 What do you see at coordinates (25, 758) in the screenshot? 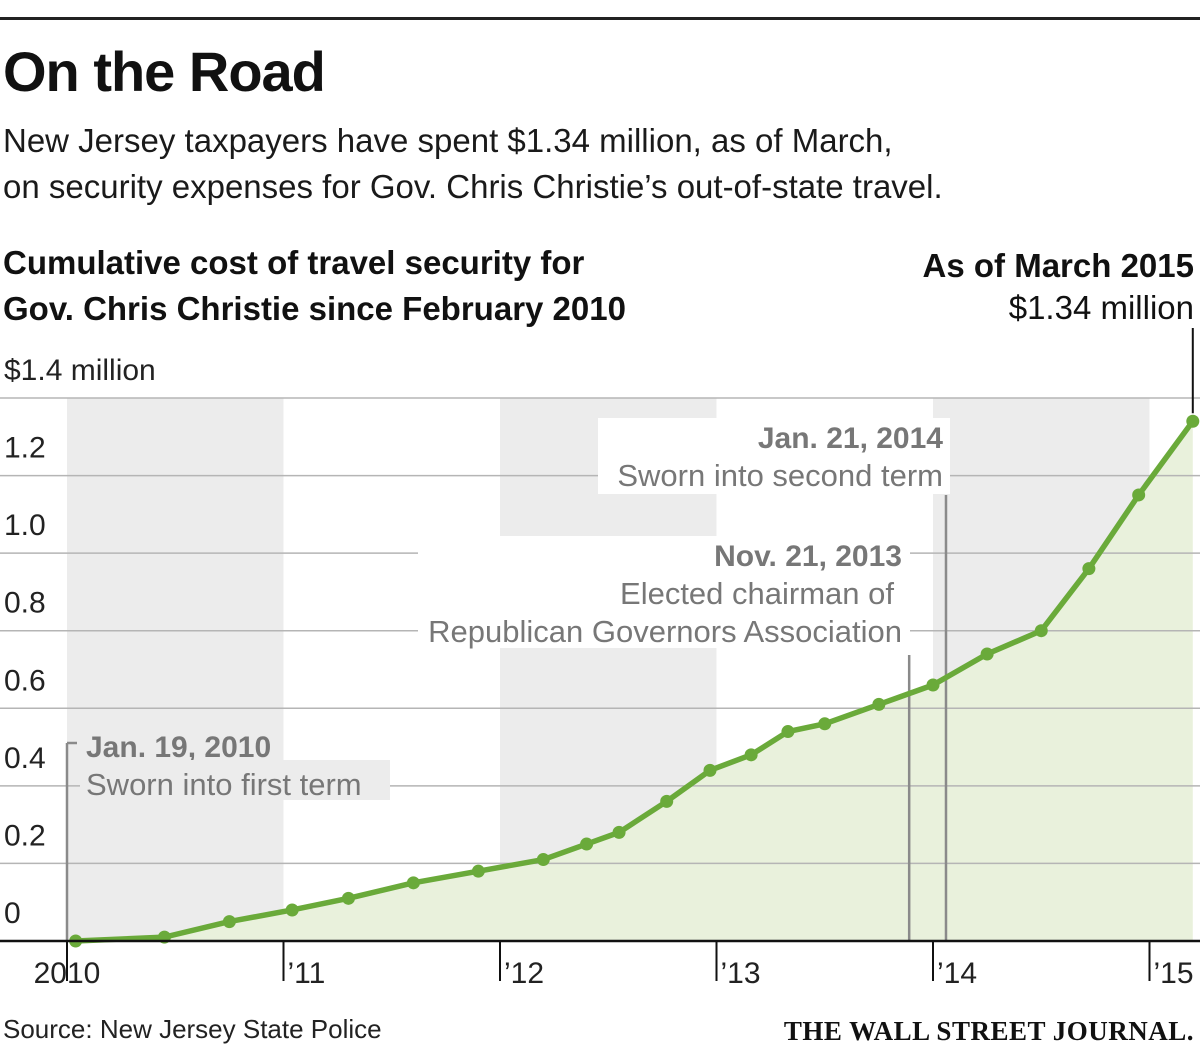
I see `y-tick-label-5: 0.4` at bounding box center [25, 758].